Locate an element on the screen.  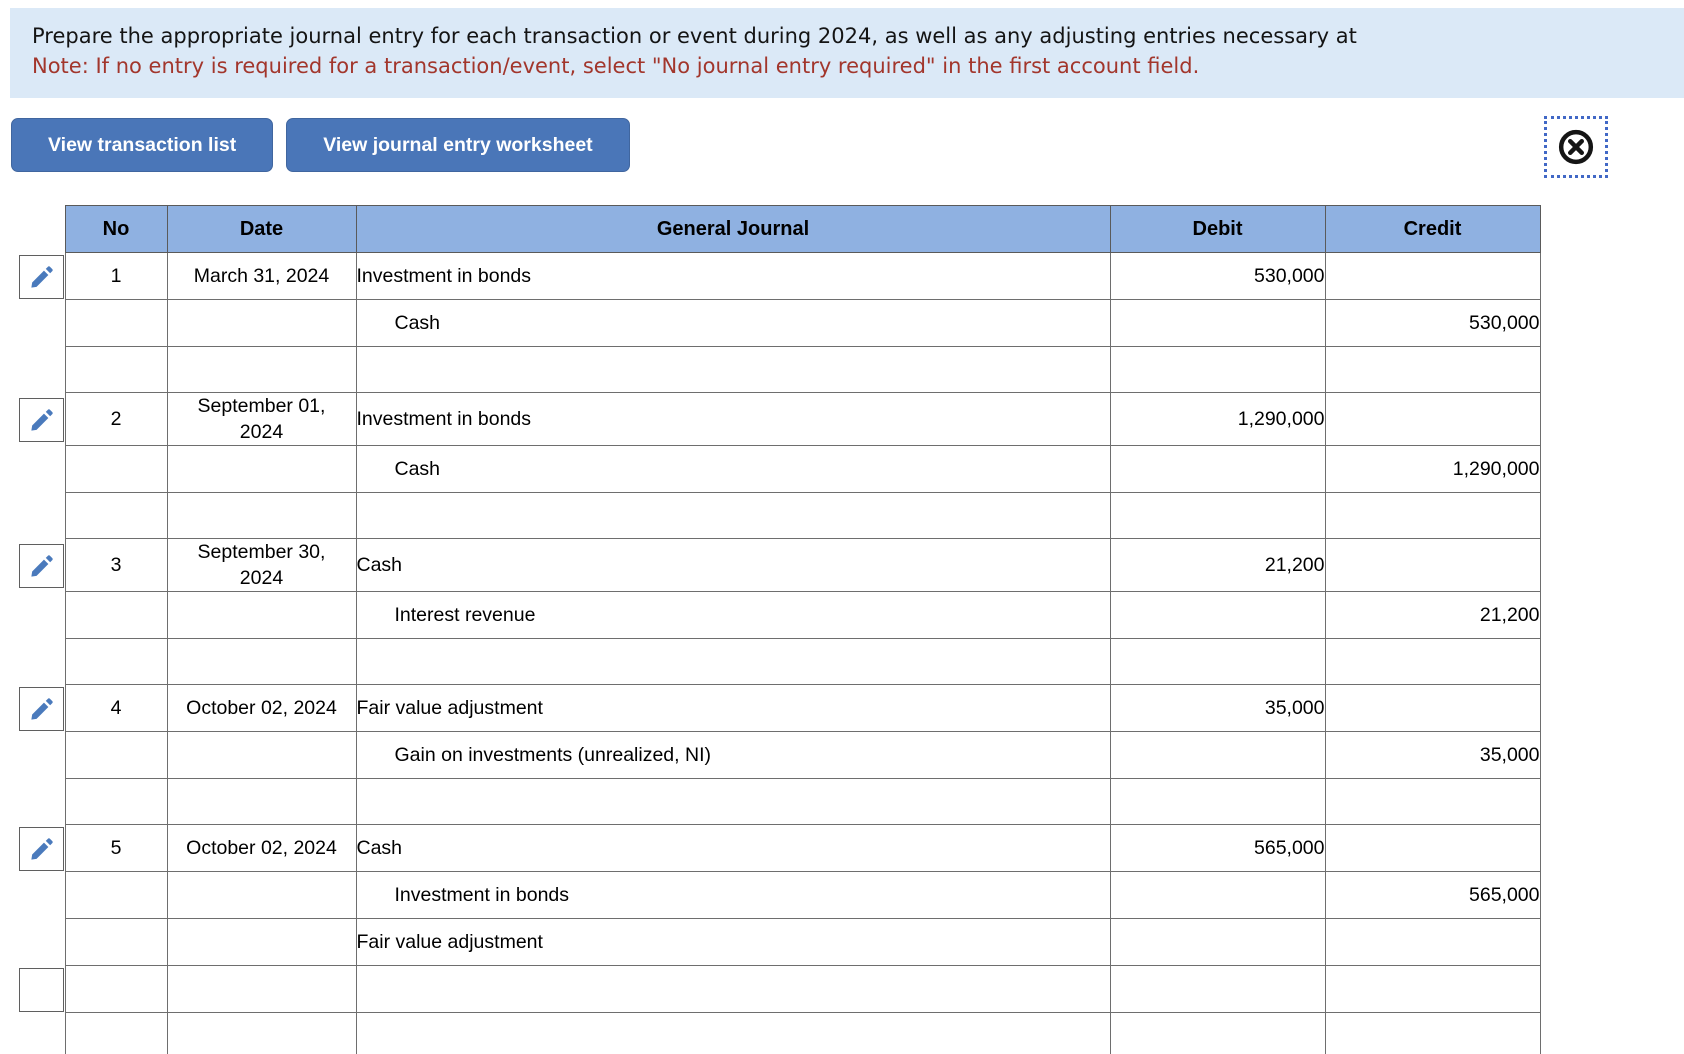
table-row: Cash 530,000 is located at coordinates (780, 323).